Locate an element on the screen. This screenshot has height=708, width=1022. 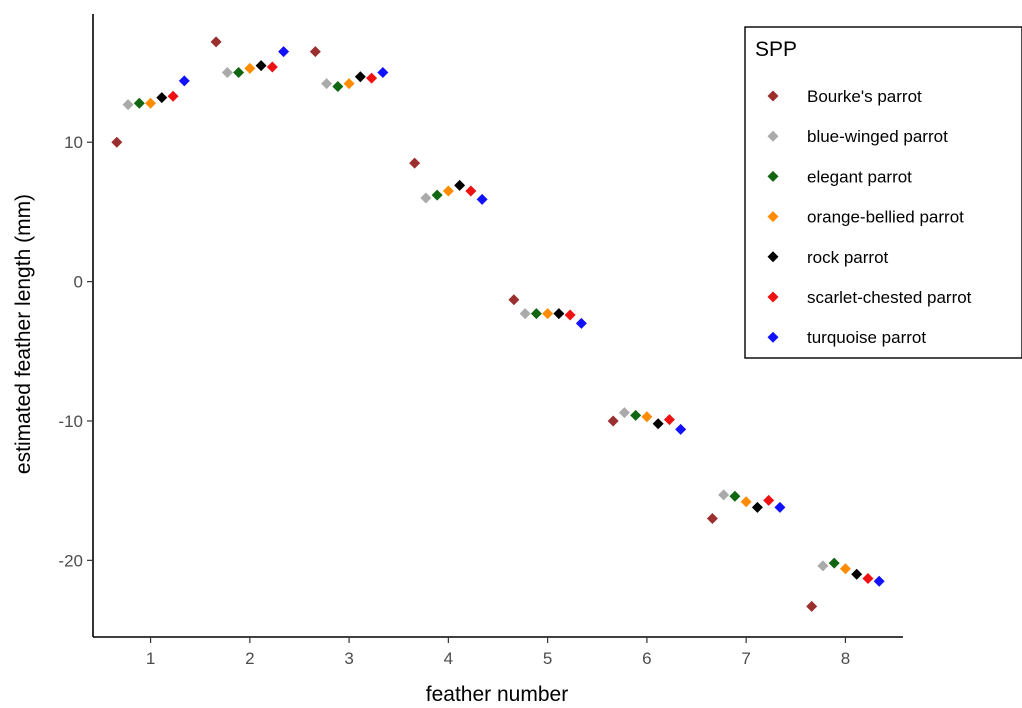
legend-title: SPP is located at coordinates (776, 49).